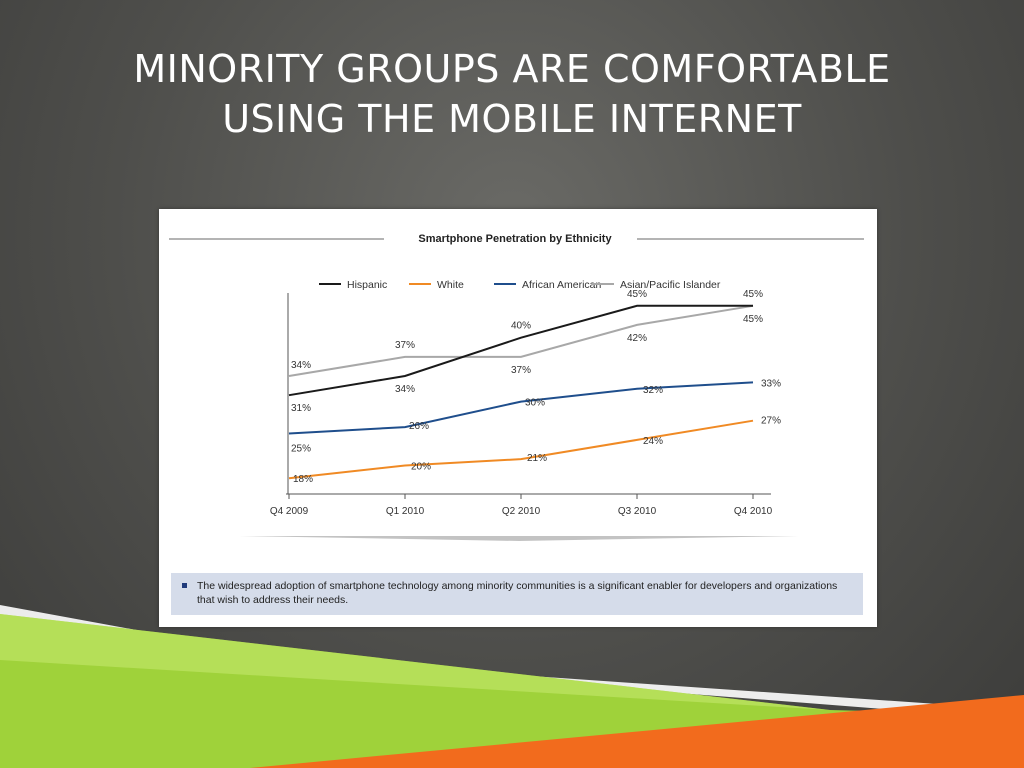 This screenshot has height=768, width=1024. What do you see at coordinates (771, 421) in the screenshot?
I see `data-label: 27%` at bounding box center [771, 421].